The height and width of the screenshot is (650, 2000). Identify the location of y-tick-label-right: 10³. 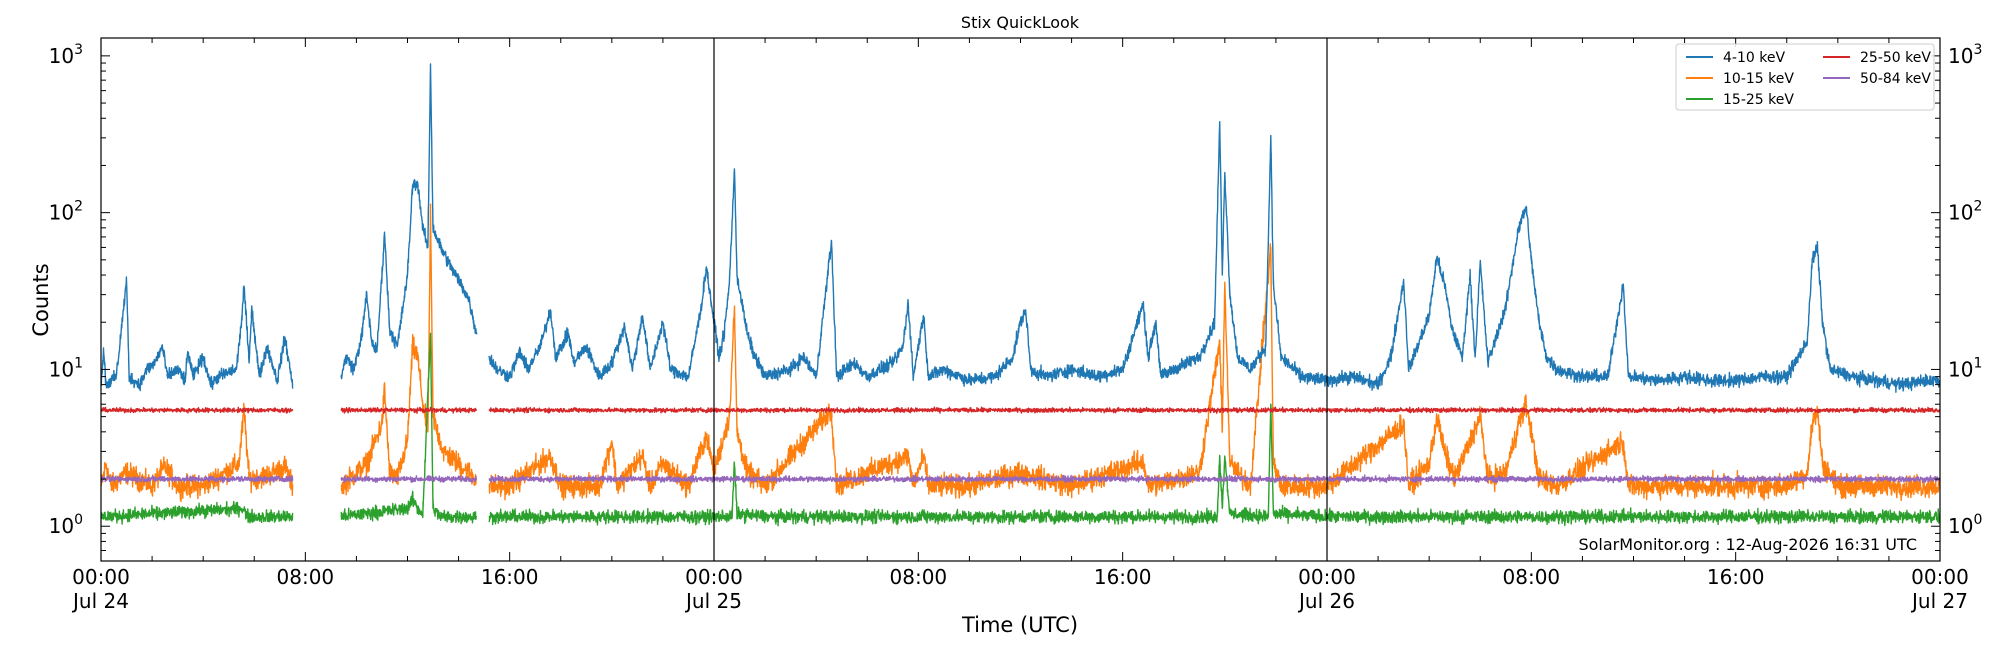
(1965, 55).